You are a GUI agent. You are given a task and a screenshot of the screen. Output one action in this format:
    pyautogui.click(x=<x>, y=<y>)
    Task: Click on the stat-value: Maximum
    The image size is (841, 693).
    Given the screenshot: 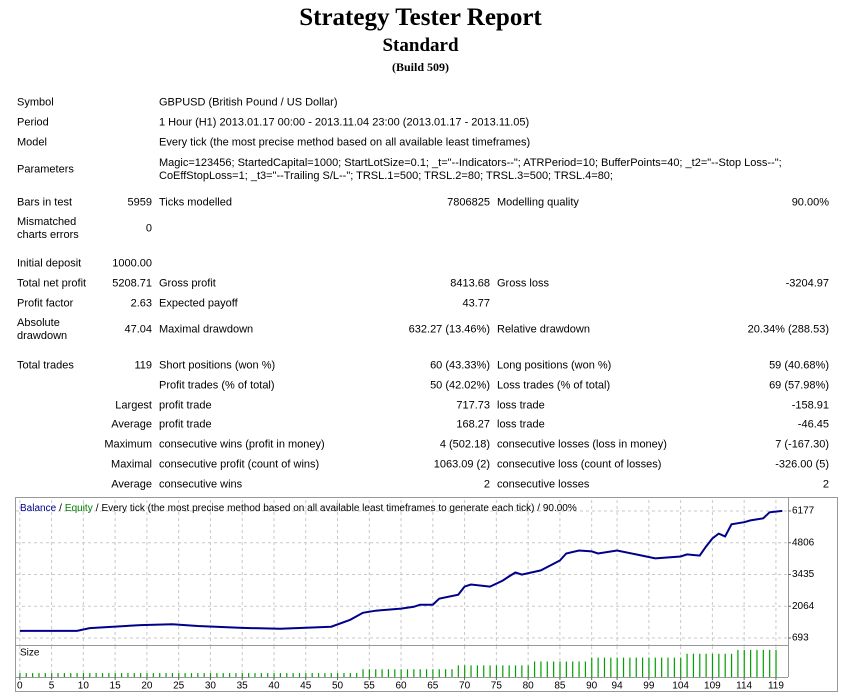 What is the action you would take?
    pyautogui.click(x=128, y=444)
    